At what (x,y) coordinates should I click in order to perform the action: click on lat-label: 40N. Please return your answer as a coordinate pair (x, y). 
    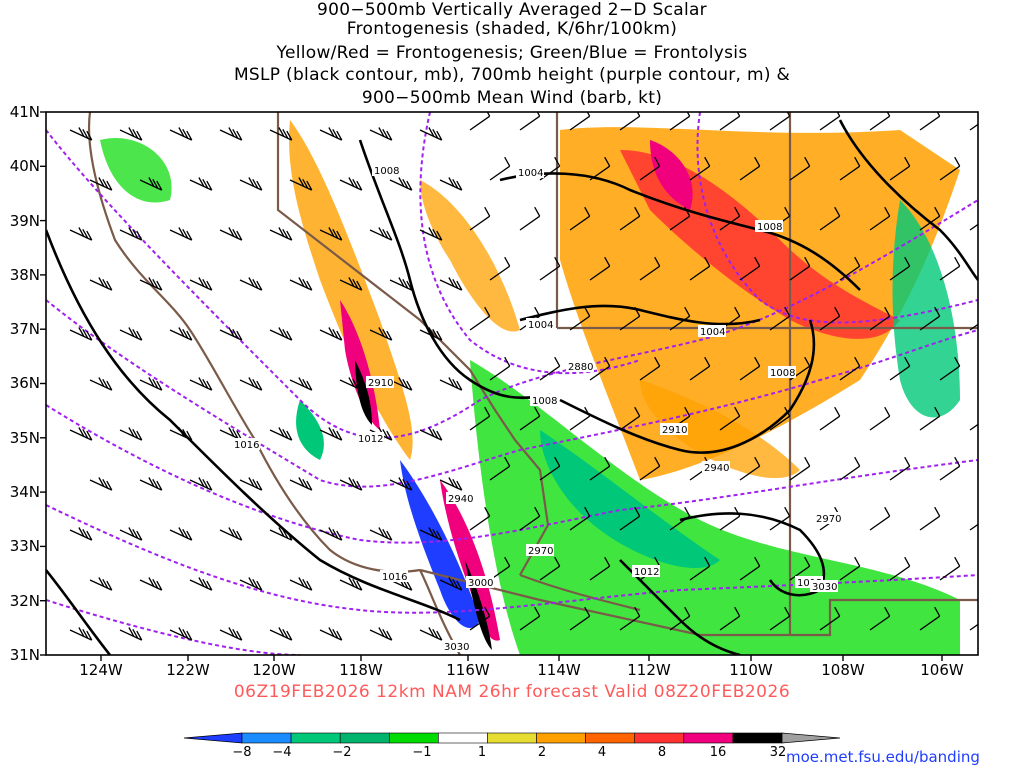
    Looking at the image, I should click on (24, 166).